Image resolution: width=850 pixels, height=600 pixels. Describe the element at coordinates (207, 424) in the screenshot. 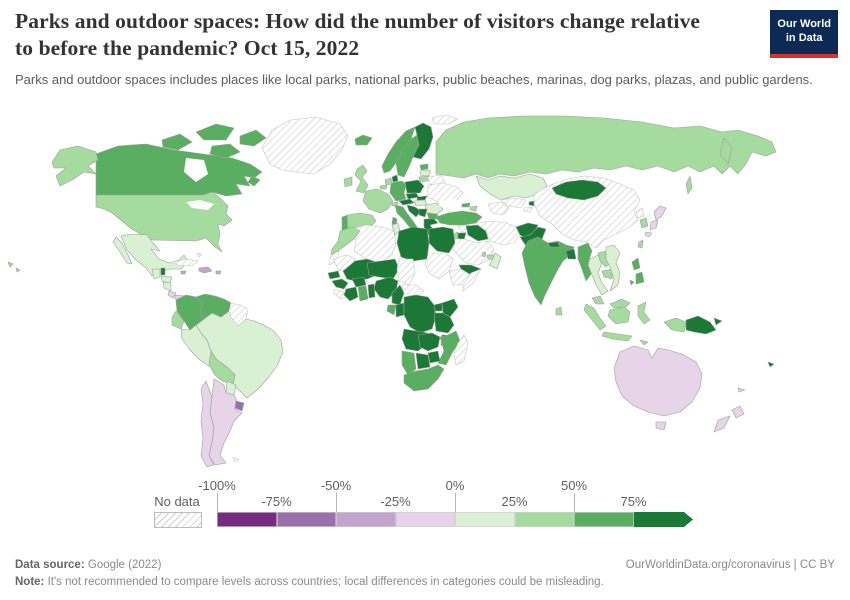

I see `country-chile` at that location.